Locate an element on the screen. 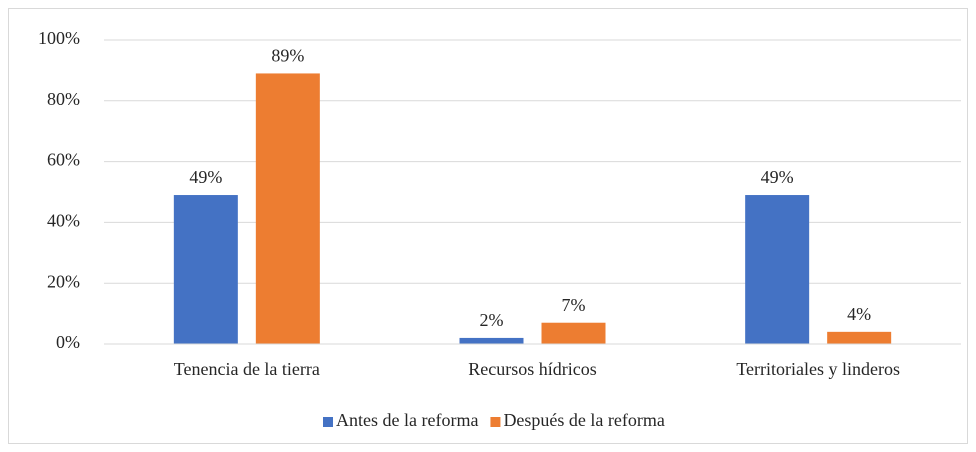 The width and height of the screenshot is (976, 452). data-label: 89% is located at coordinates (287, 56).